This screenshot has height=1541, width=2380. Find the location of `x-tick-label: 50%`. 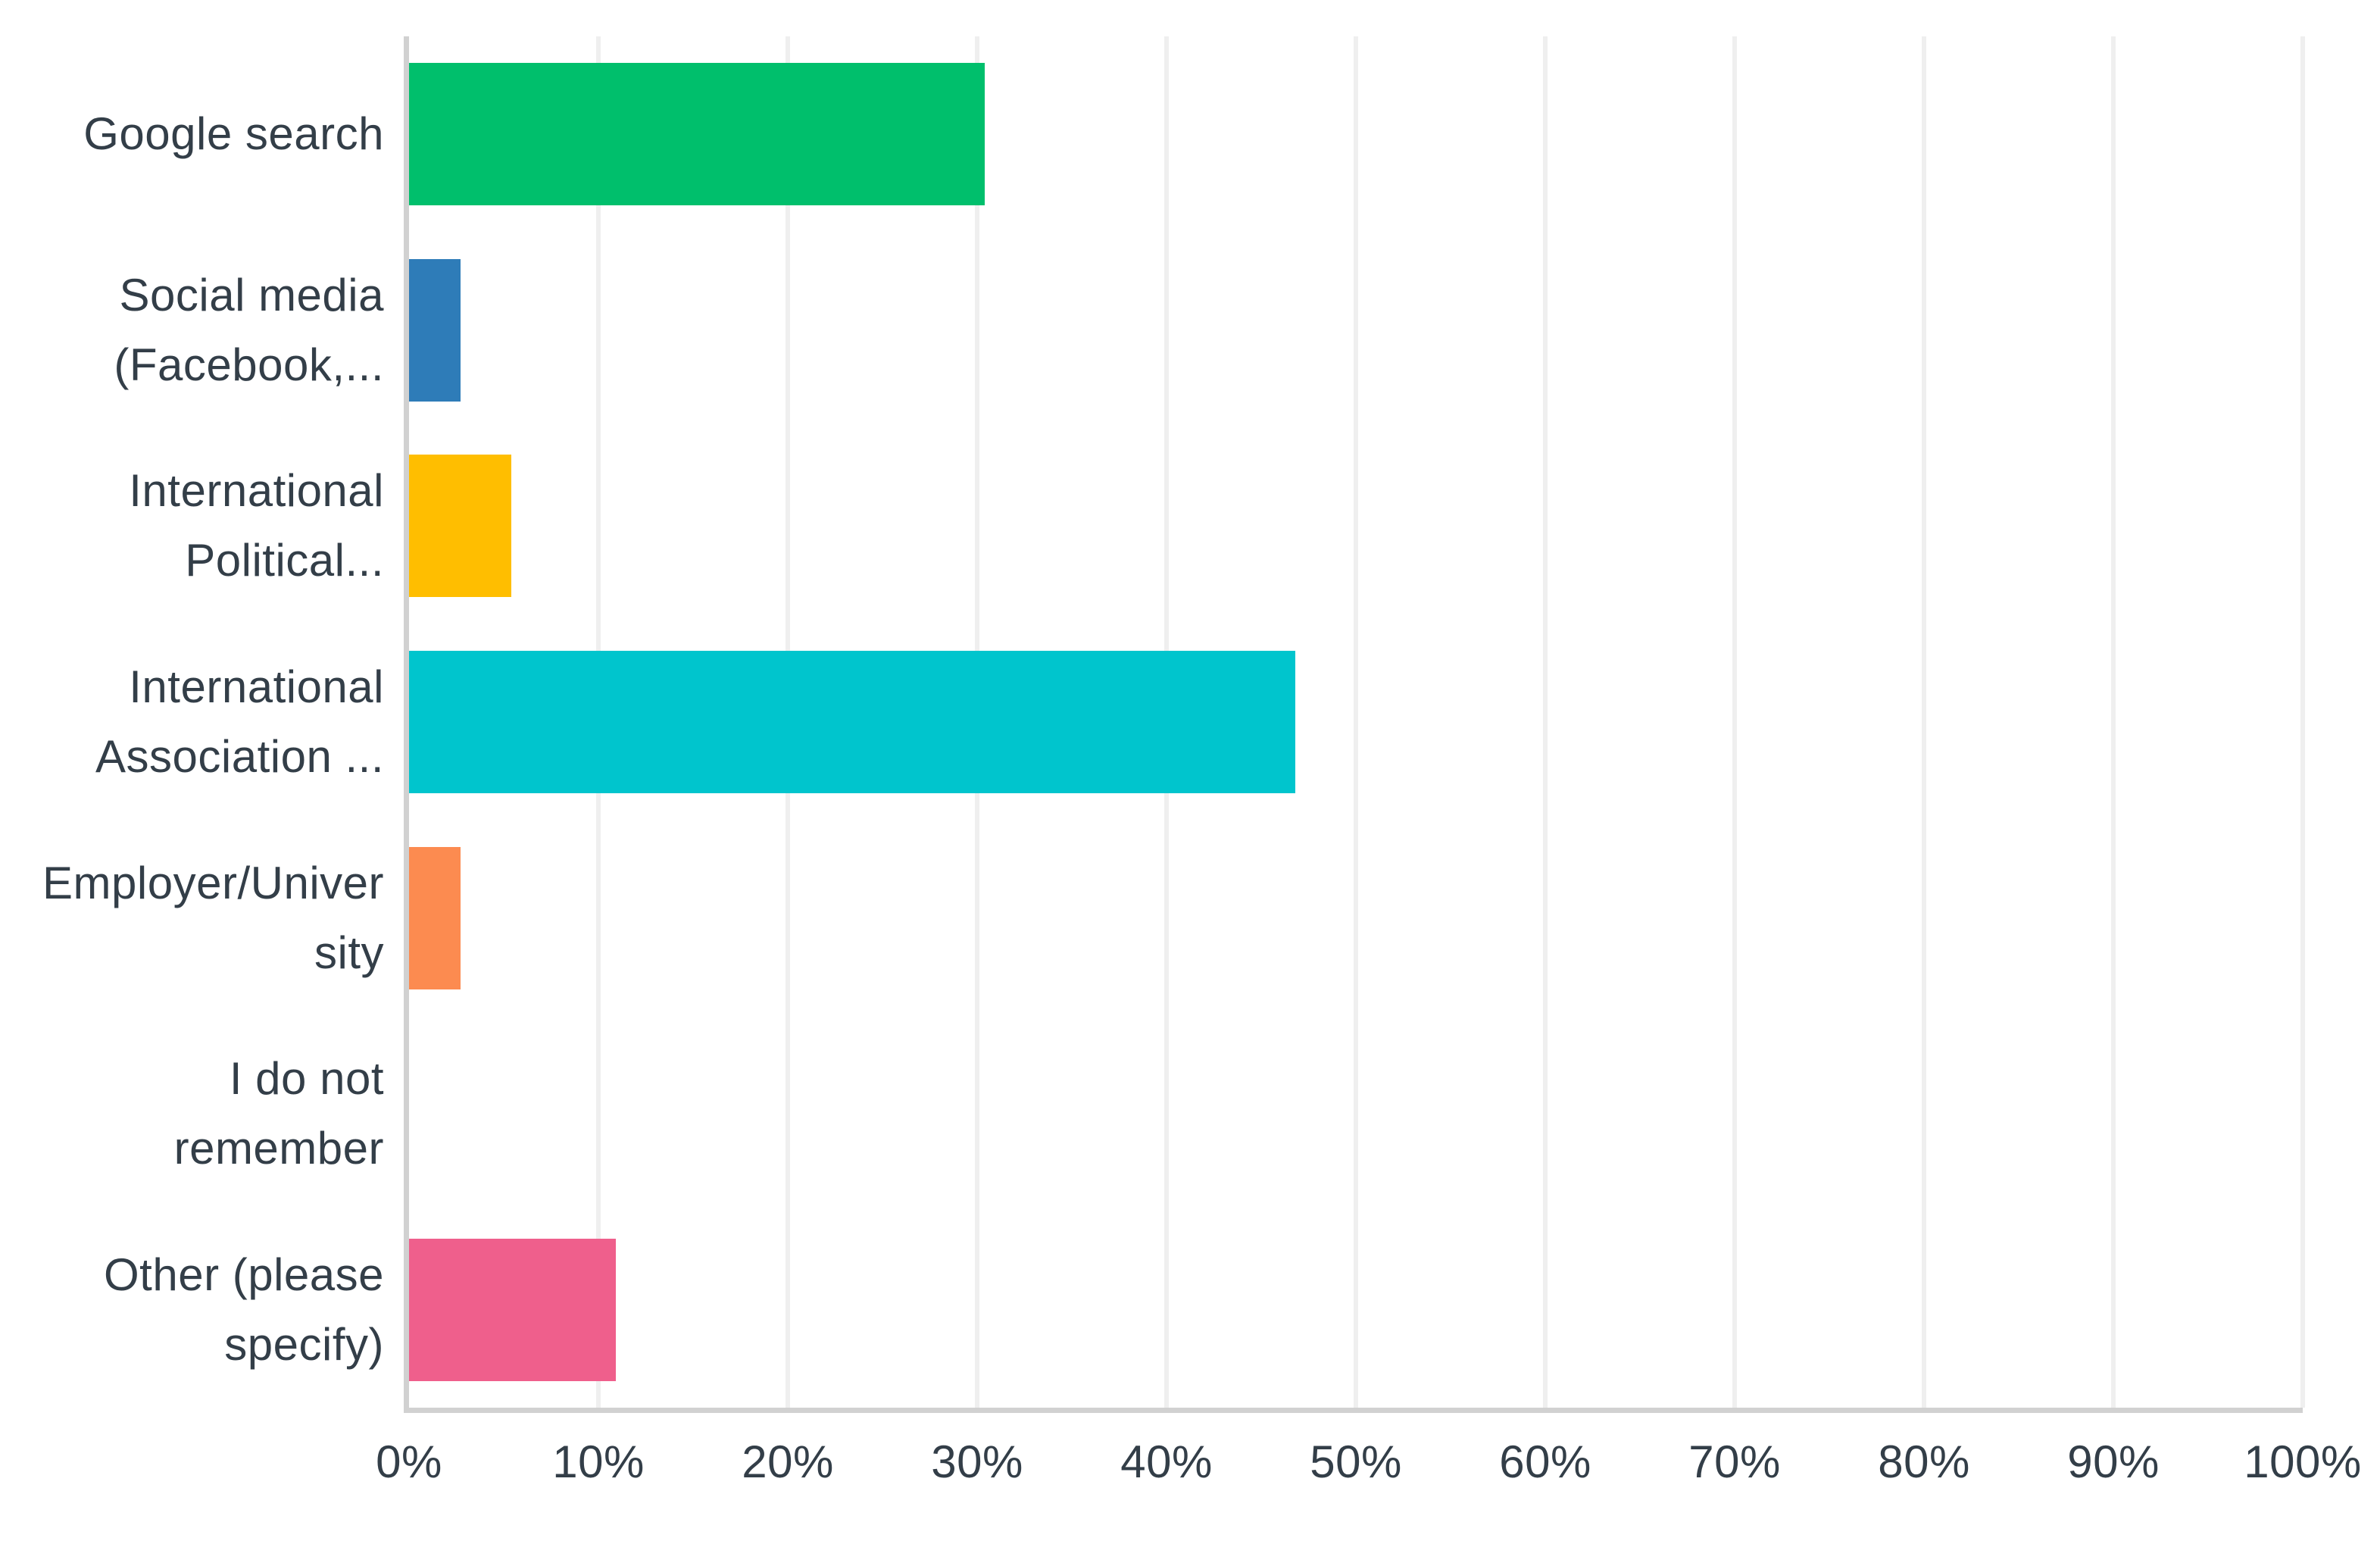

x-tick-label: 50% is located at coordinates (1356, 1461).